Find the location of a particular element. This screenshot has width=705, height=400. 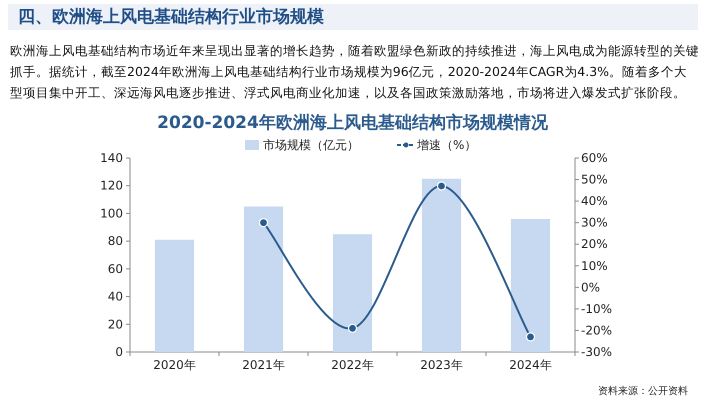

y2-tick-label: 20% is located at coordinates (594, 244).